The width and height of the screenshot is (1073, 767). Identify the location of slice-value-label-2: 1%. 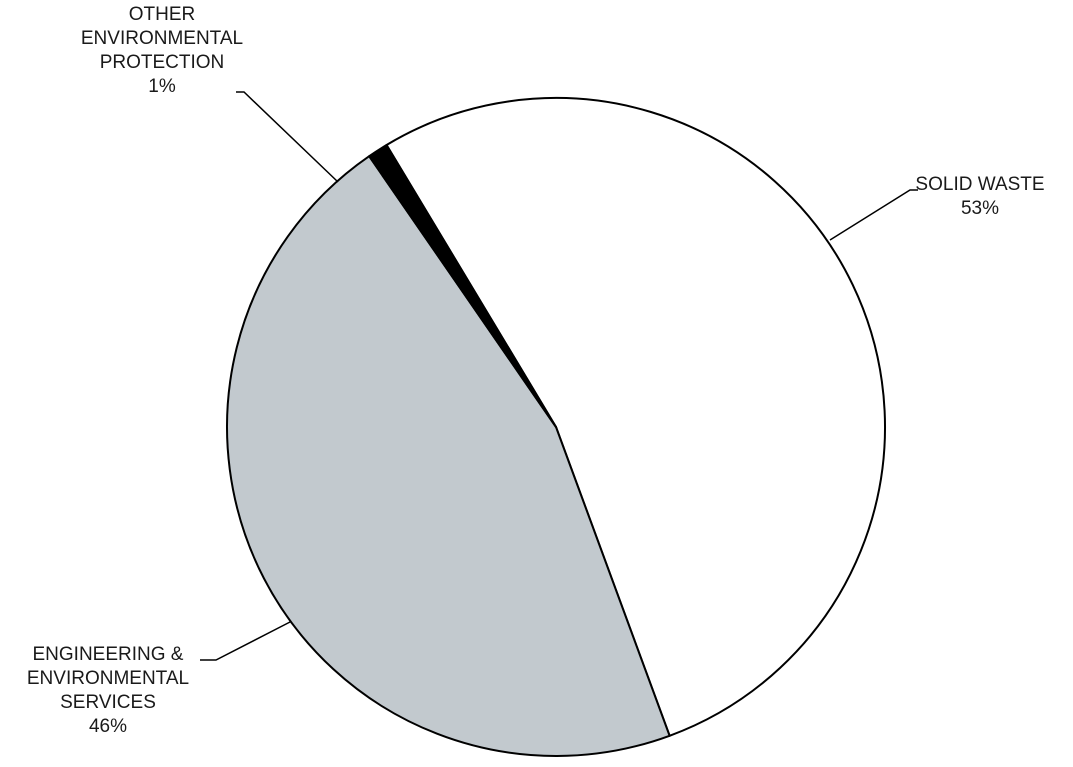
(162, 86).